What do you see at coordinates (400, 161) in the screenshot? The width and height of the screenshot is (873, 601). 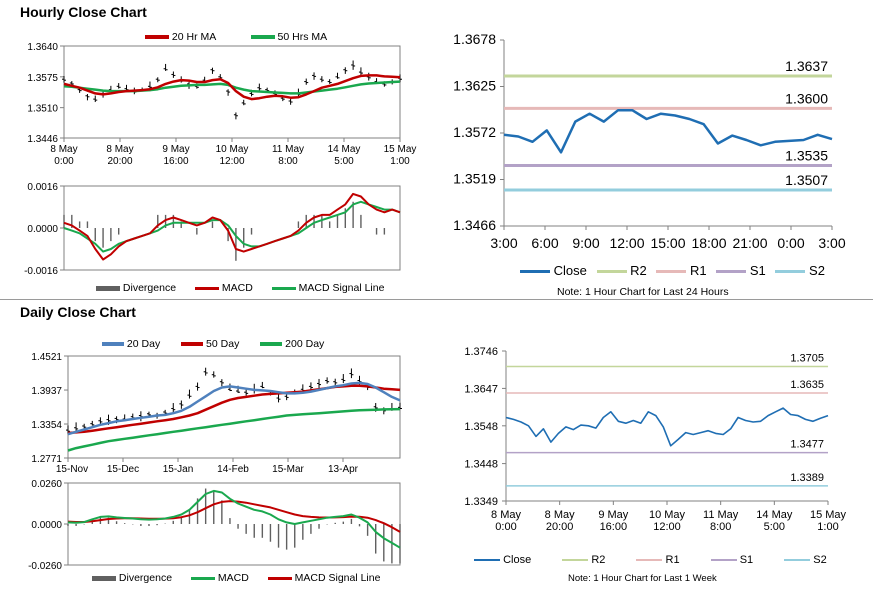 I see `hourly-price-x-tick-label: 1:00` at bounding box center [400, 161].